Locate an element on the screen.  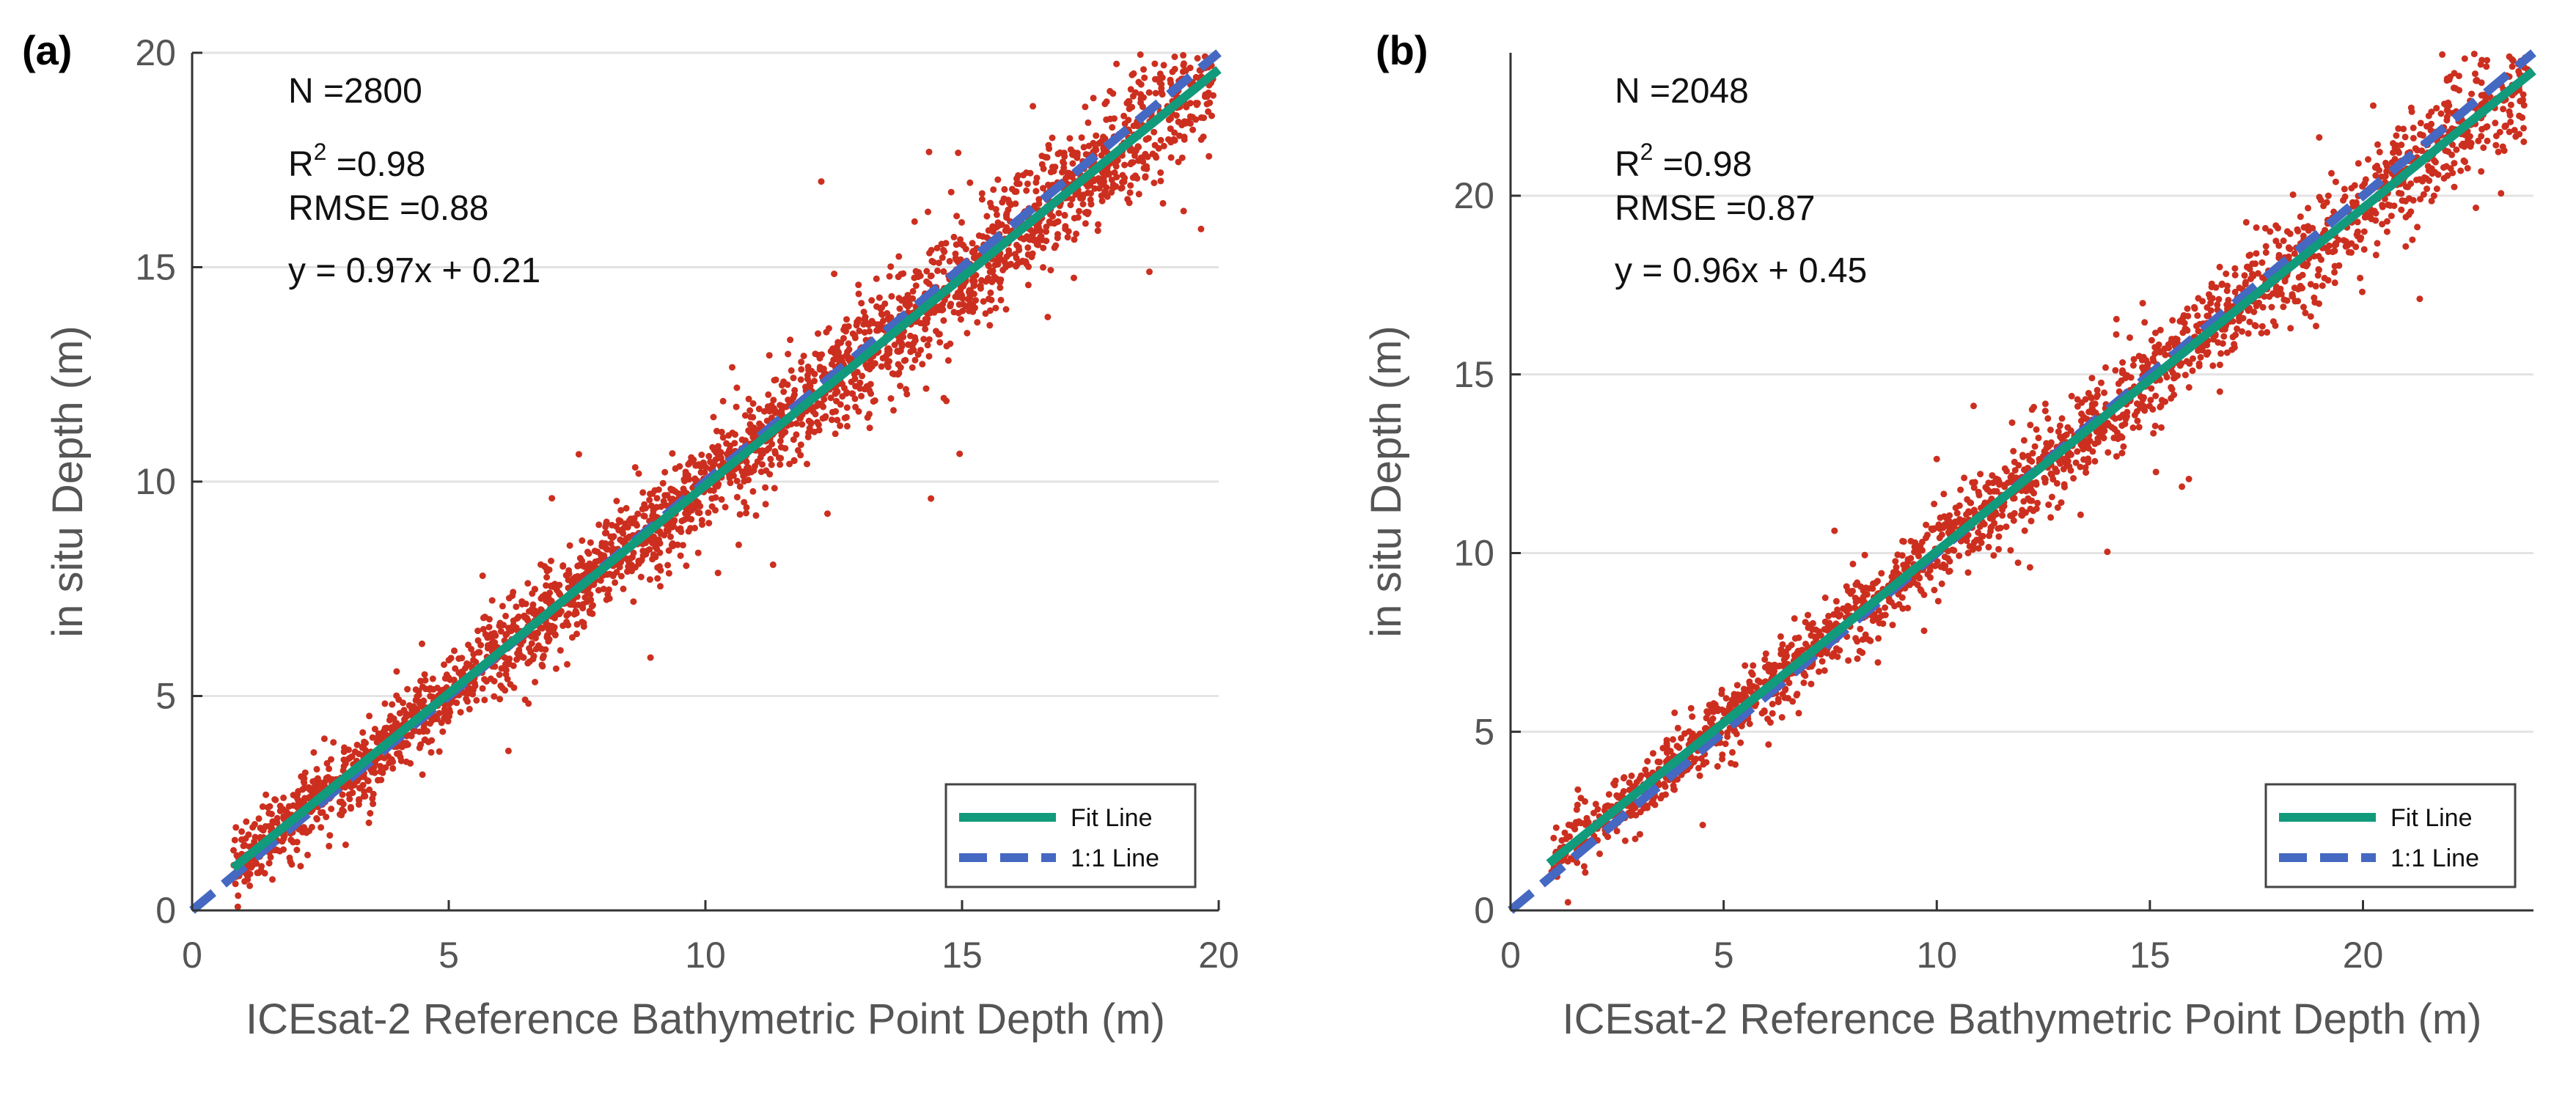
stat-r2-superscript: 2 is located at coordinates (321, 152).